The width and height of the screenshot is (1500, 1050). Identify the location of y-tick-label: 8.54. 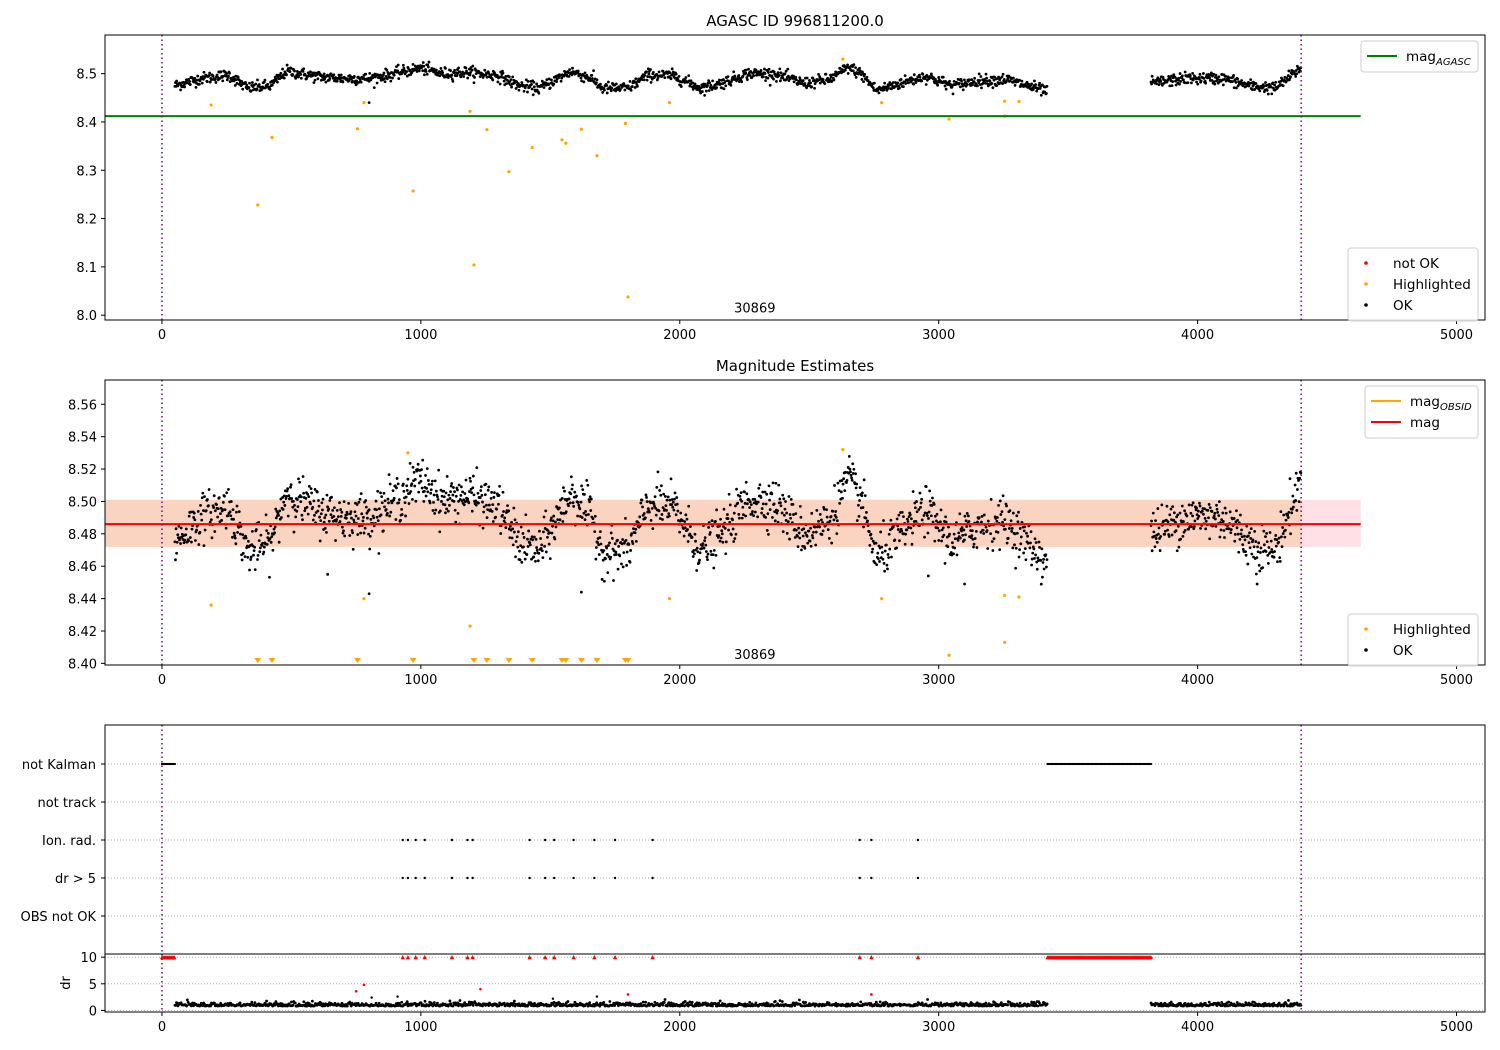
(82, 438).